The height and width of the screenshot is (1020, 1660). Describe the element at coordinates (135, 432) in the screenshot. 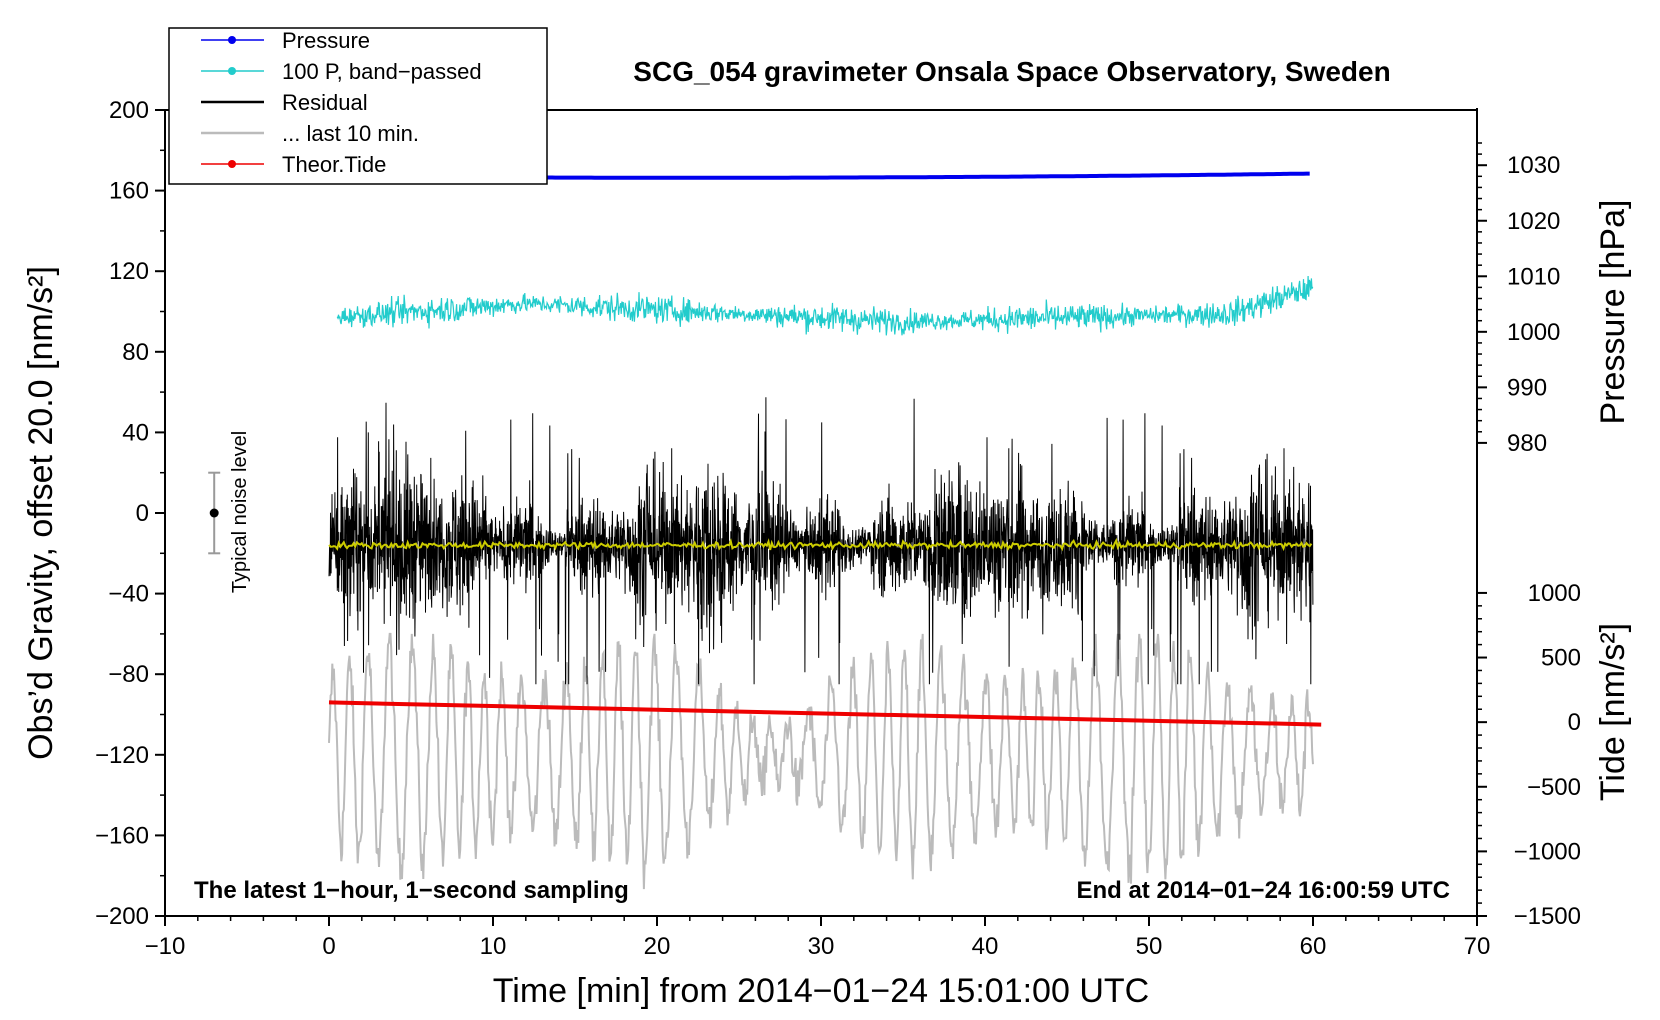

I see `y-tick-label: 40` at that location.